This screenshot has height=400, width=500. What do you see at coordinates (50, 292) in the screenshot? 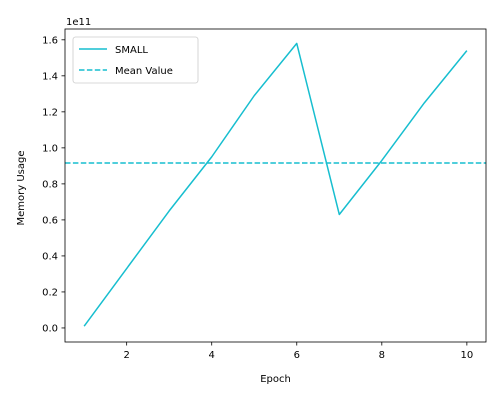
I see `y-tick-label: 0.2` at bounding box center [50, 292].